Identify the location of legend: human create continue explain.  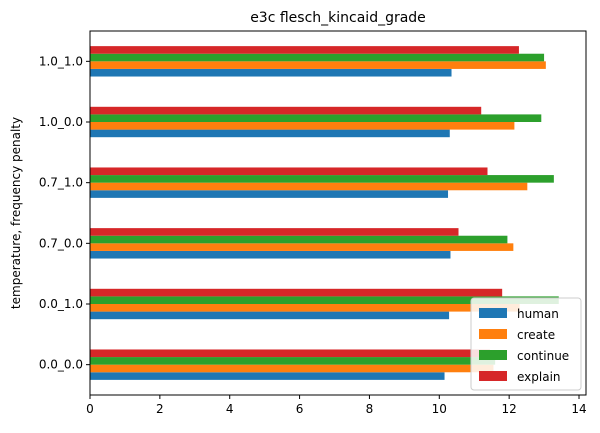
(526, 344).